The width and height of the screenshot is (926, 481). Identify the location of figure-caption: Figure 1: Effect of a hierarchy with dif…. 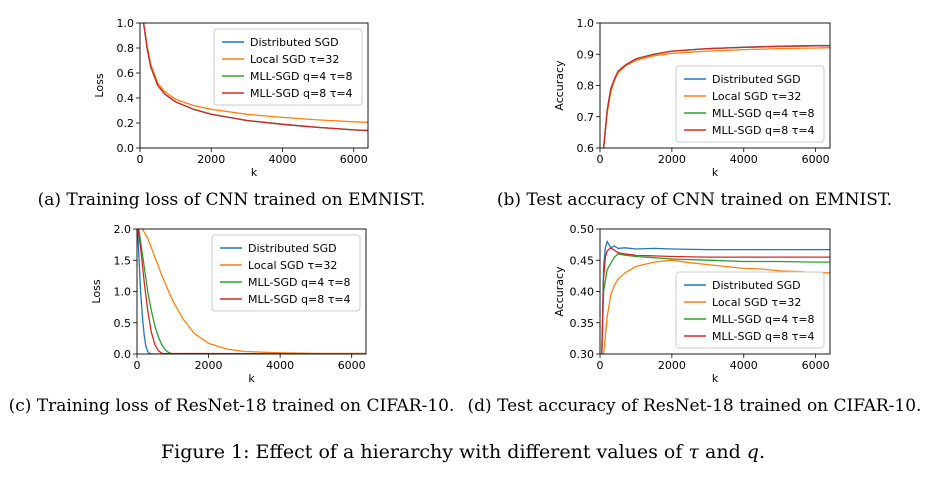
(463, 452).